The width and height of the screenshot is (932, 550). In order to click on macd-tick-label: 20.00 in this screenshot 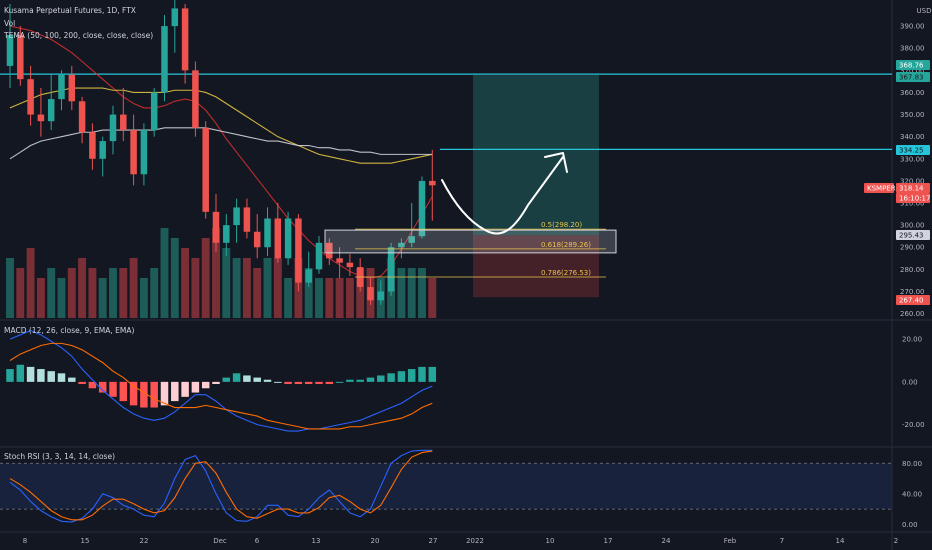, I will do `click(912, 340)`.